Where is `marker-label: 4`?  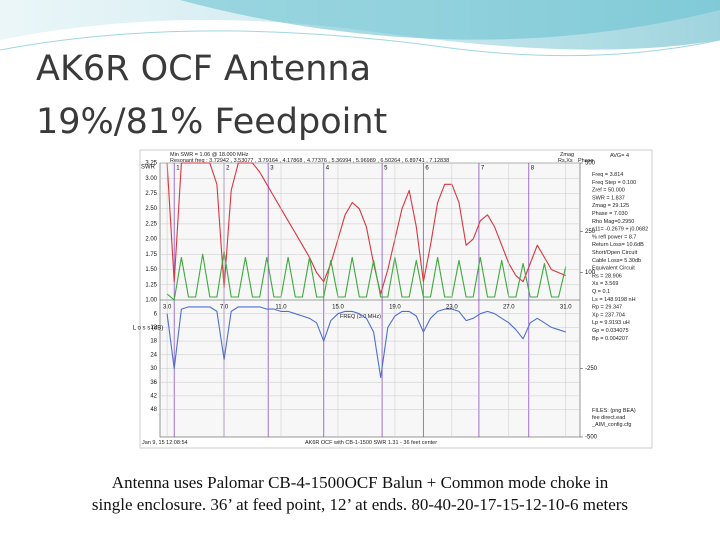
marker-label: 4 is located at coordinates (328, 169).